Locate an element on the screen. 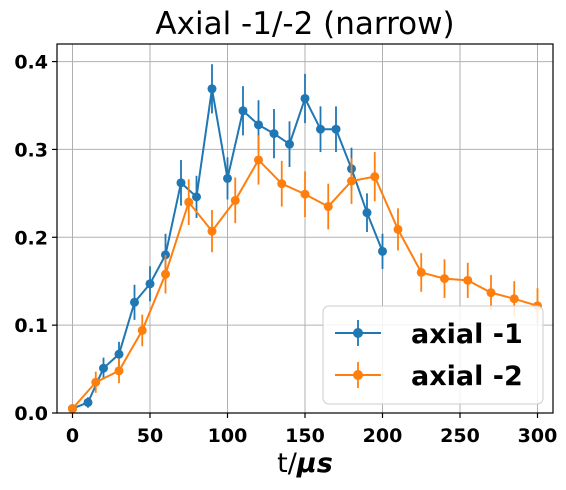 The height and width of the screenshot is (490, 566). x-tick-label: 300 is located at coordinates (538, 436).